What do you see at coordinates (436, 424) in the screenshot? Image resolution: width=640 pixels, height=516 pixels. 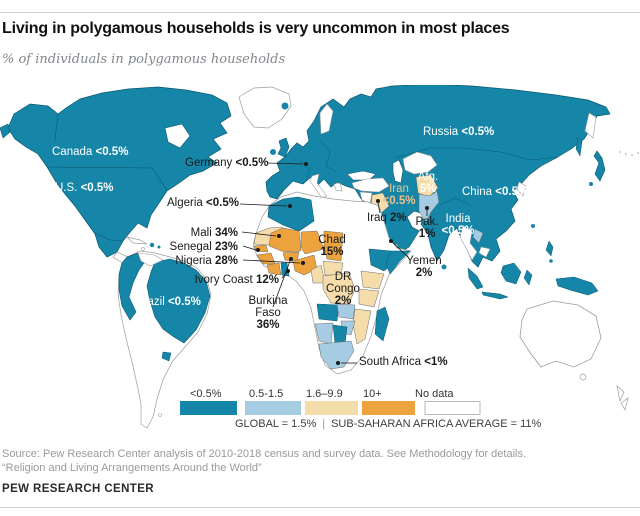 I see `ssa-average: SUB-SAHARAN AFRICA AVERAGE = 11%` at bounding box center [436, 424].